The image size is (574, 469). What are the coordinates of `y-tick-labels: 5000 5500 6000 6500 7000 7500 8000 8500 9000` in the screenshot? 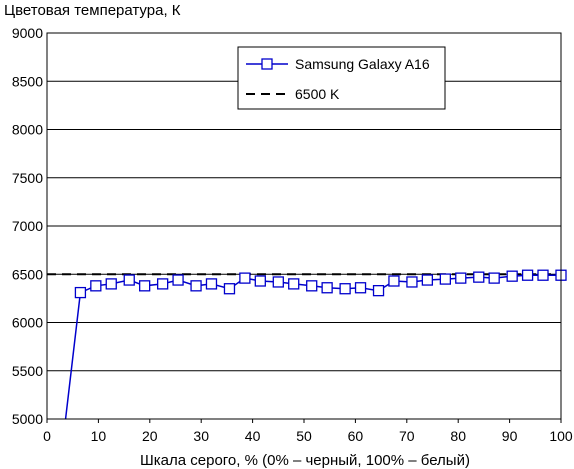 It's located at (27, 226).